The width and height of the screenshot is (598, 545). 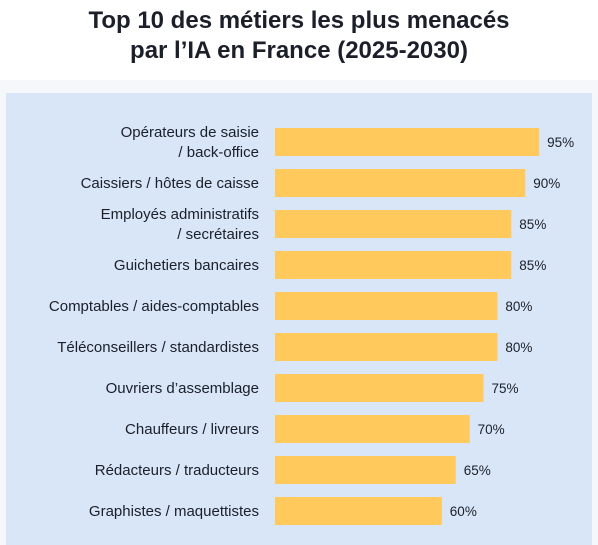 I want to click on value-label-1: 95%, so click(x=560, y=142).